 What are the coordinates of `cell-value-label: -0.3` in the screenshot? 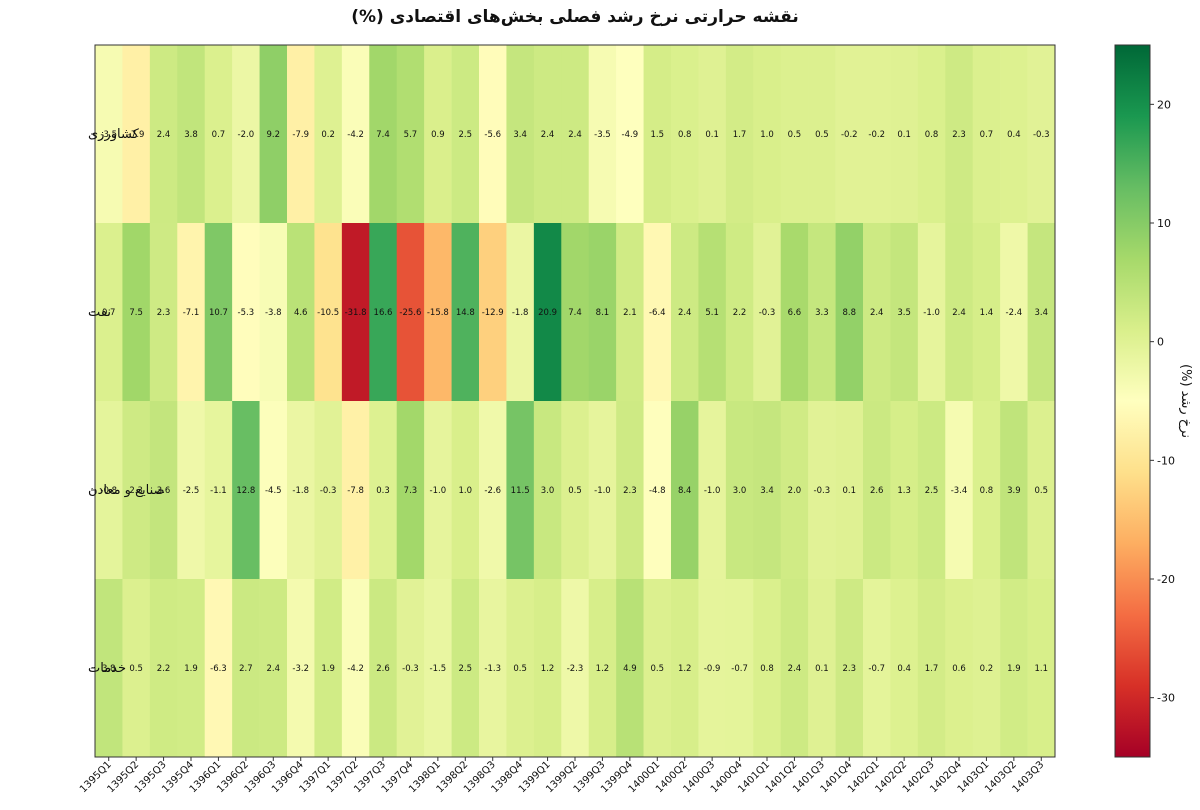 It's located at (767, 313).